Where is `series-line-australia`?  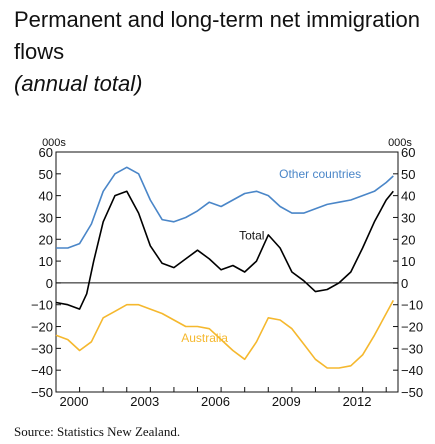
series-line-australia is located at coordinates (225, 334).